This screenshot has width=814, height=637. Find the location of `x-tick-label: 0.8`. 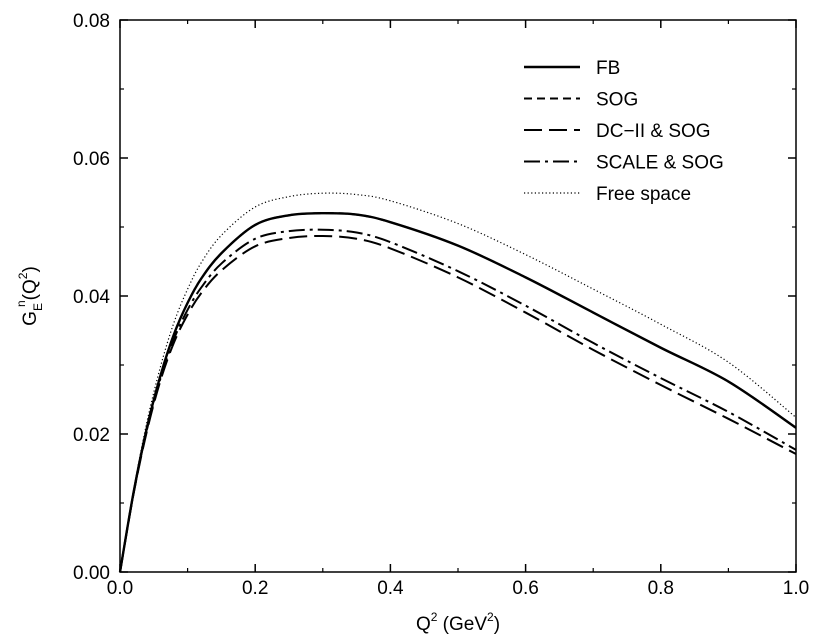

x-tick-label: 0.8 is located at coordinates (661, 588).